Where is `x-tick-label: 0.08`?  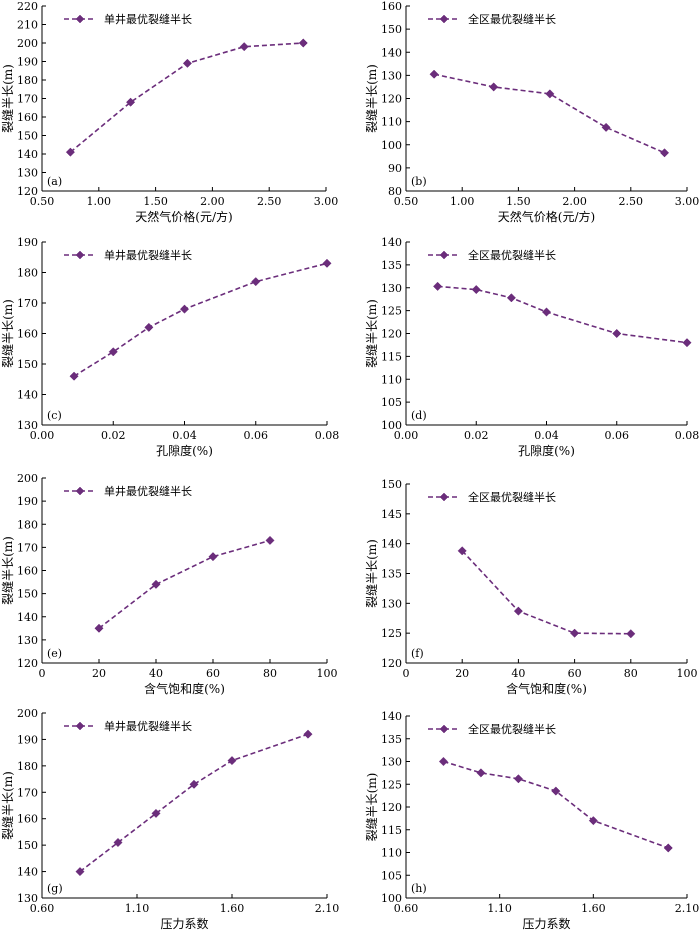
x-tick-label: 0.08 is located at coordinates (327, 435).